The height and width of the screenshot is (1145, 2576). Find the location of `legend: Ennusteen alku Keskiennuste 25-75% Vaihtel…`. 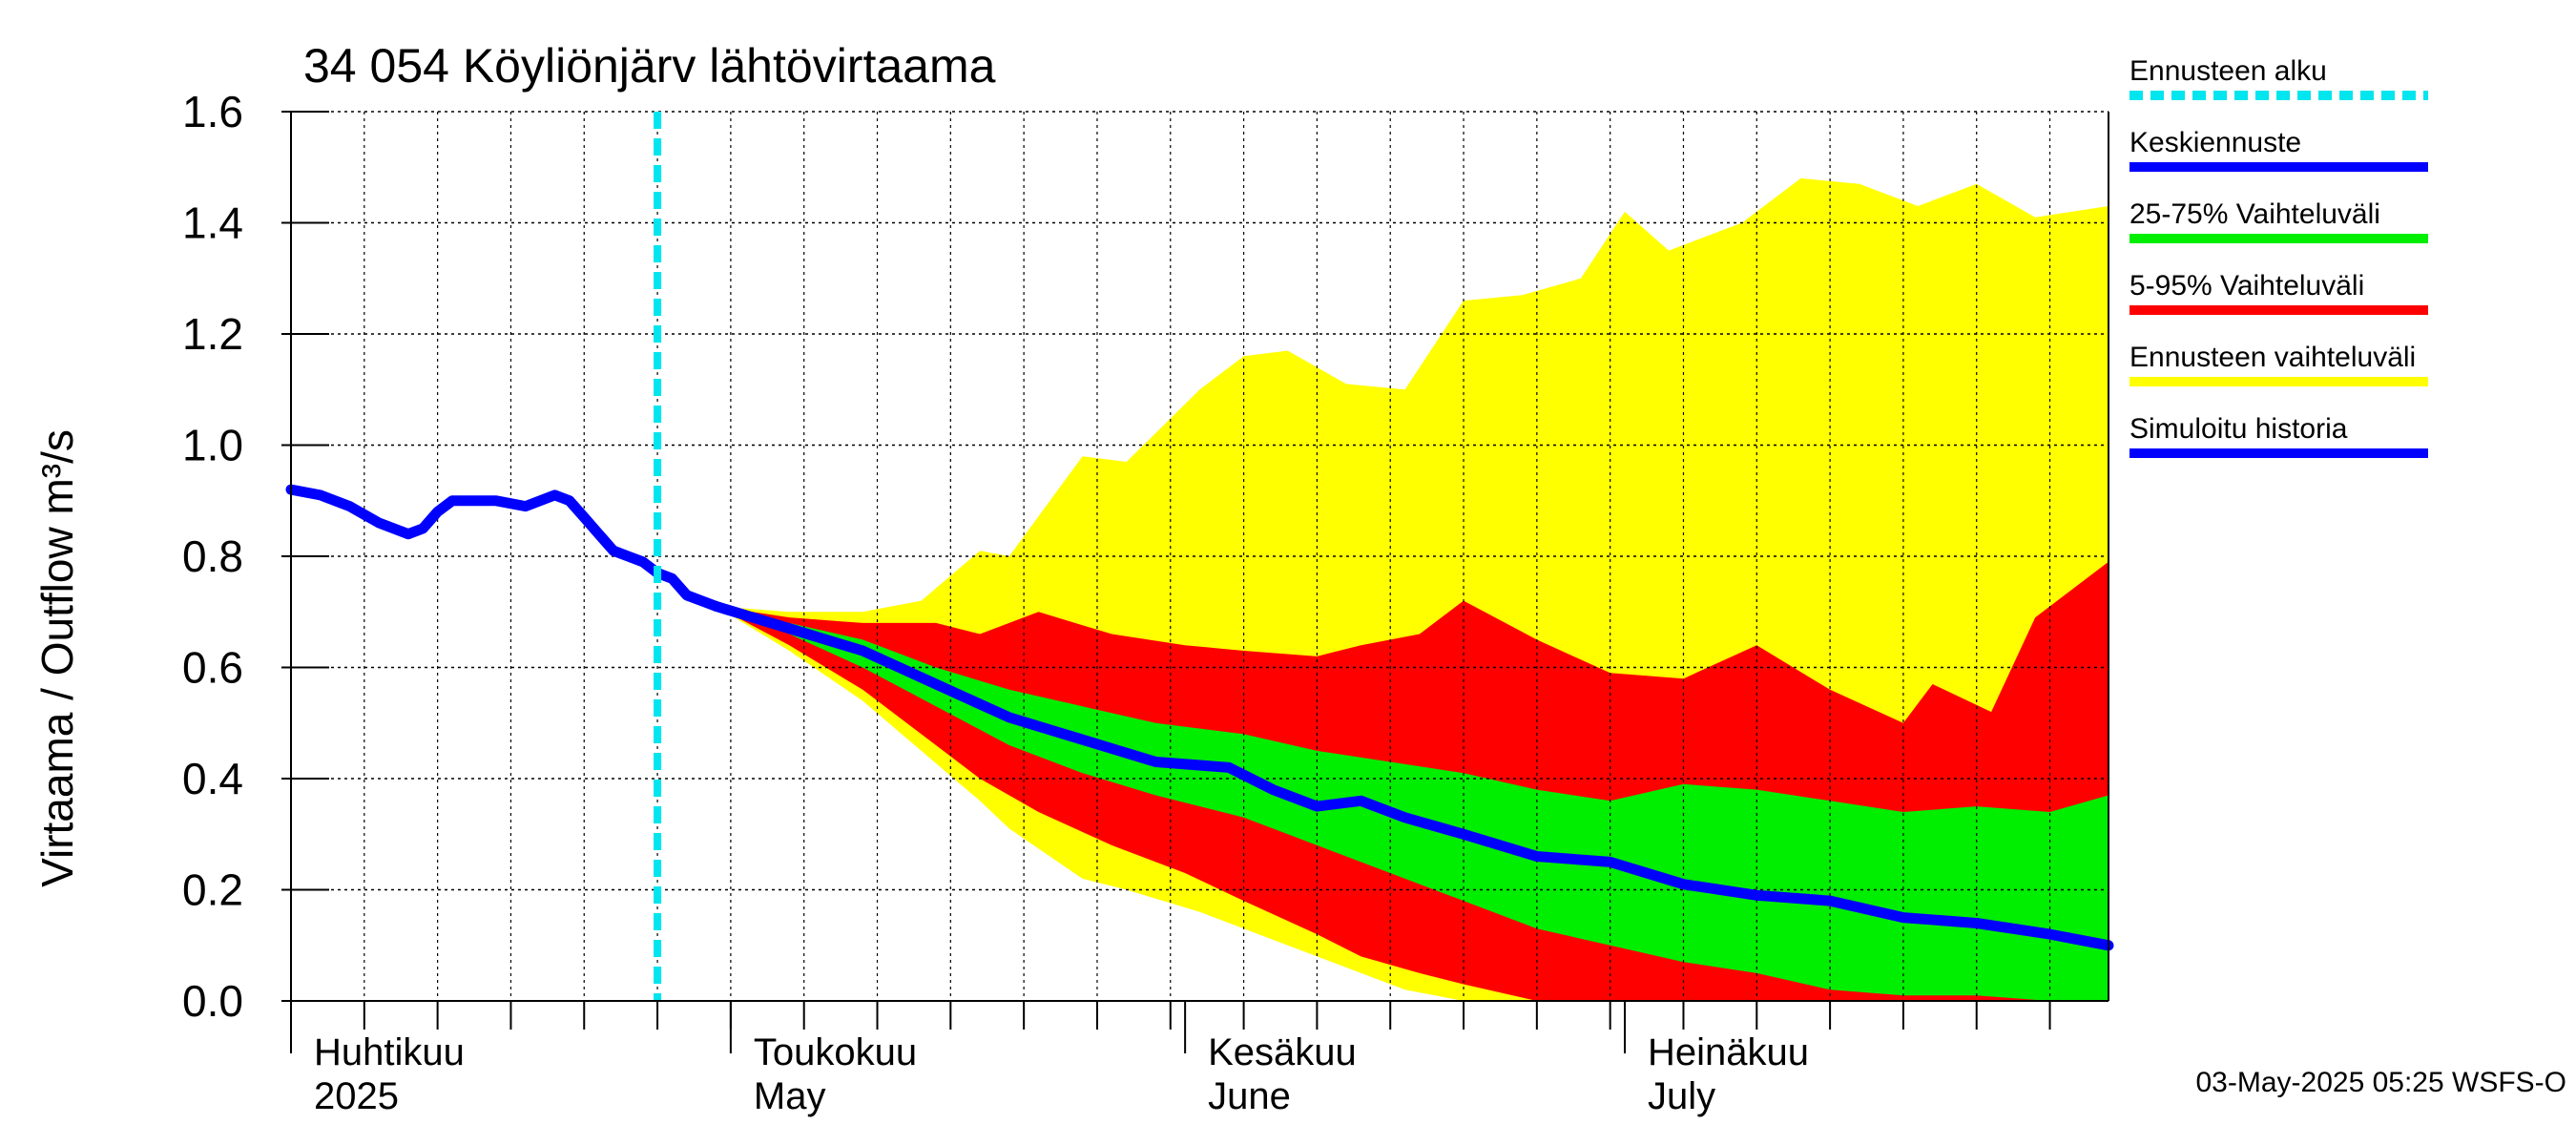

legend: Ennusteen alku Keskiennuste 25-75% Vaihtel… is located at coordinates (2278, 256).